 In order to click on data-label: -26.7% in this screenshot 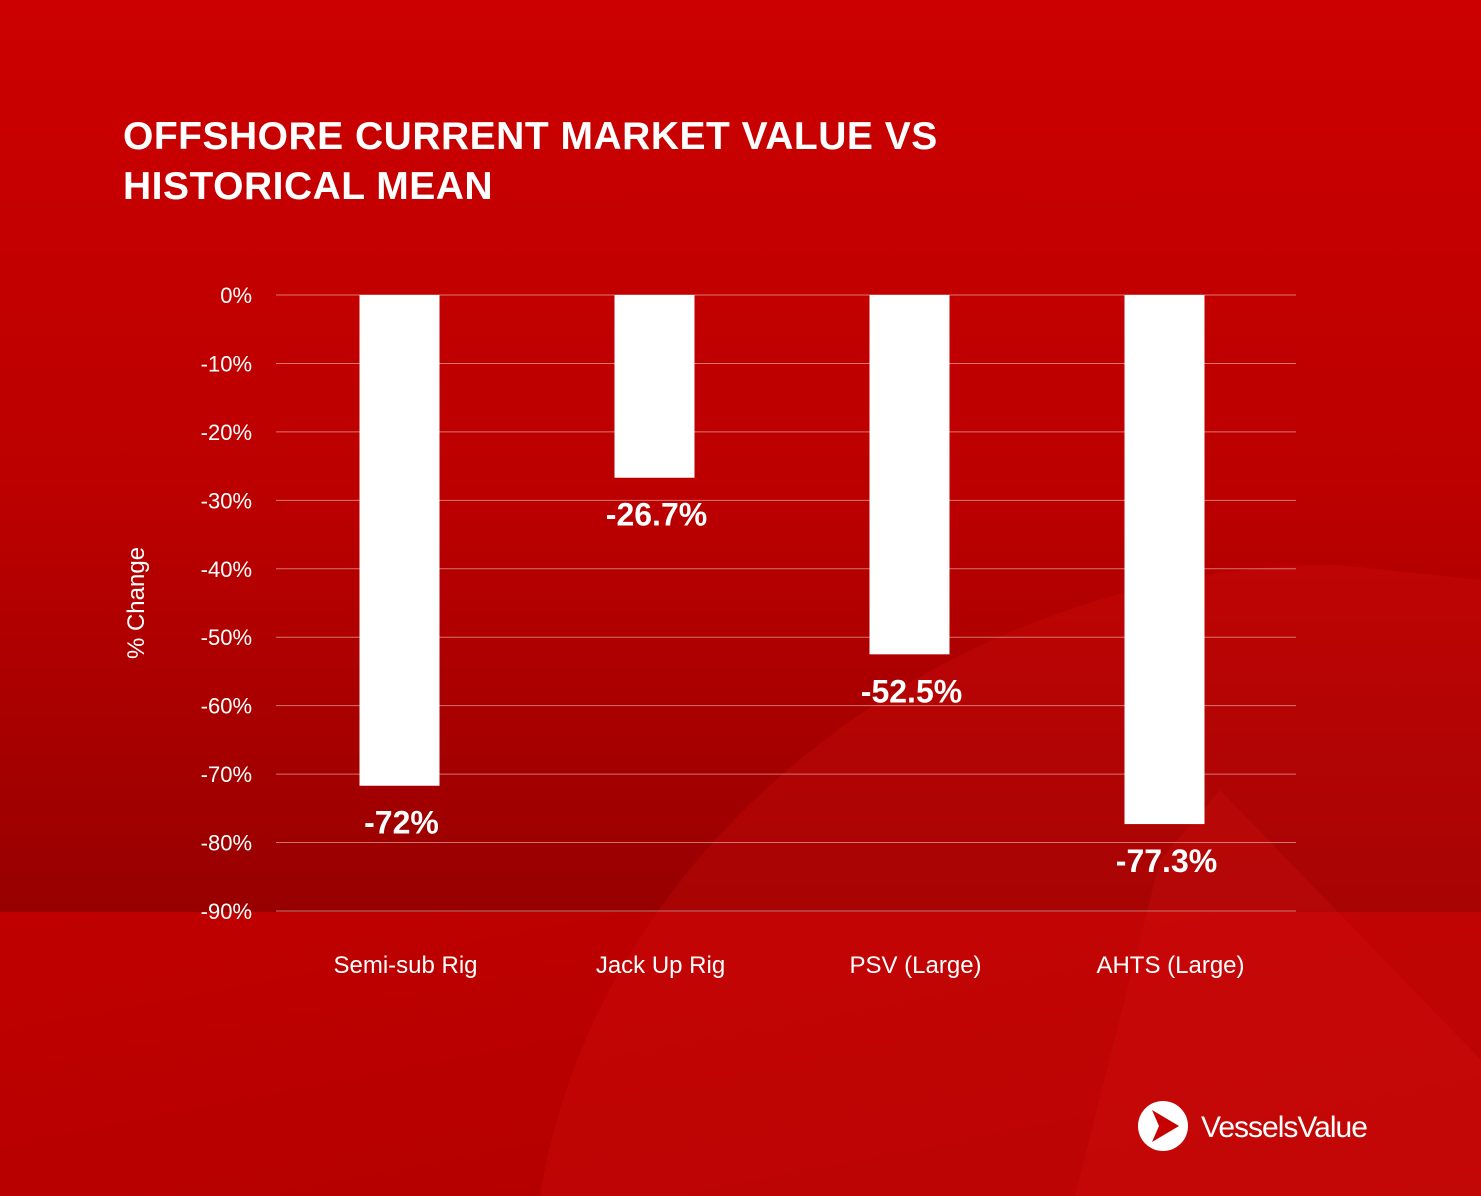, I will do `click(656, 515)`.